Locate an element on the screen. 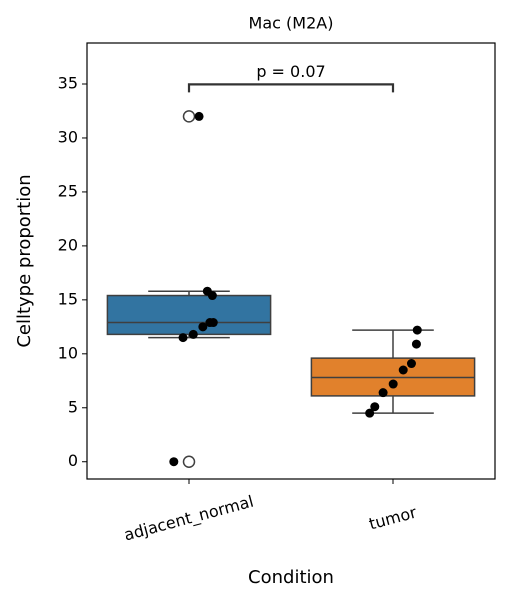  box is located at coordinates (189, 315).